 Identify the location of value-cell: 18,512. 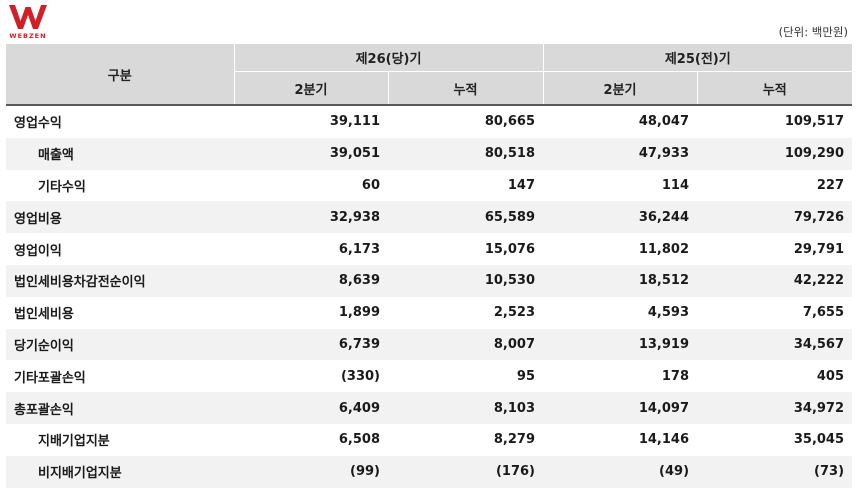
(620, 280).